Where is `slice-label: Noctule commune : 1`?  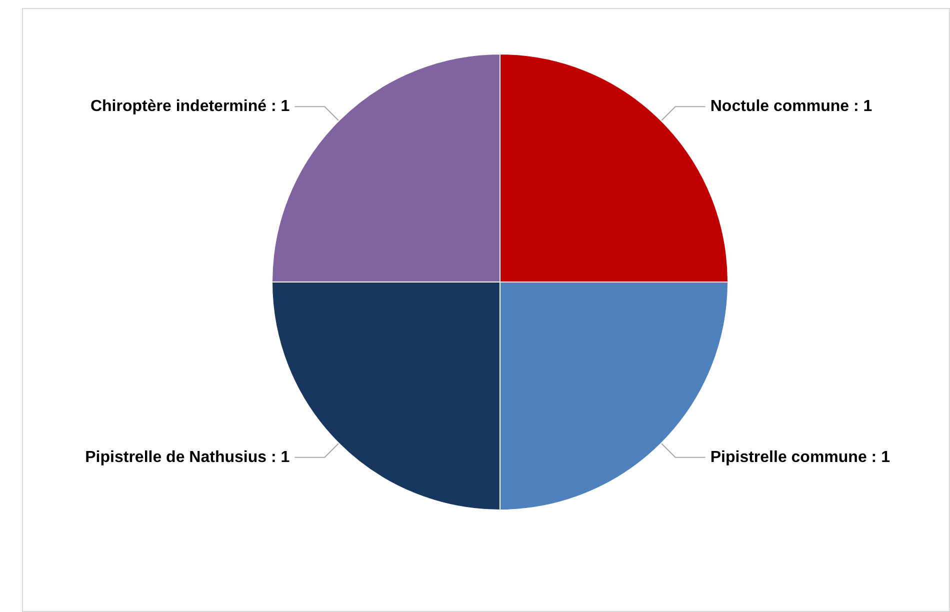 slice-label: Noctule commune : 1 is located at coordinates (791, 107).